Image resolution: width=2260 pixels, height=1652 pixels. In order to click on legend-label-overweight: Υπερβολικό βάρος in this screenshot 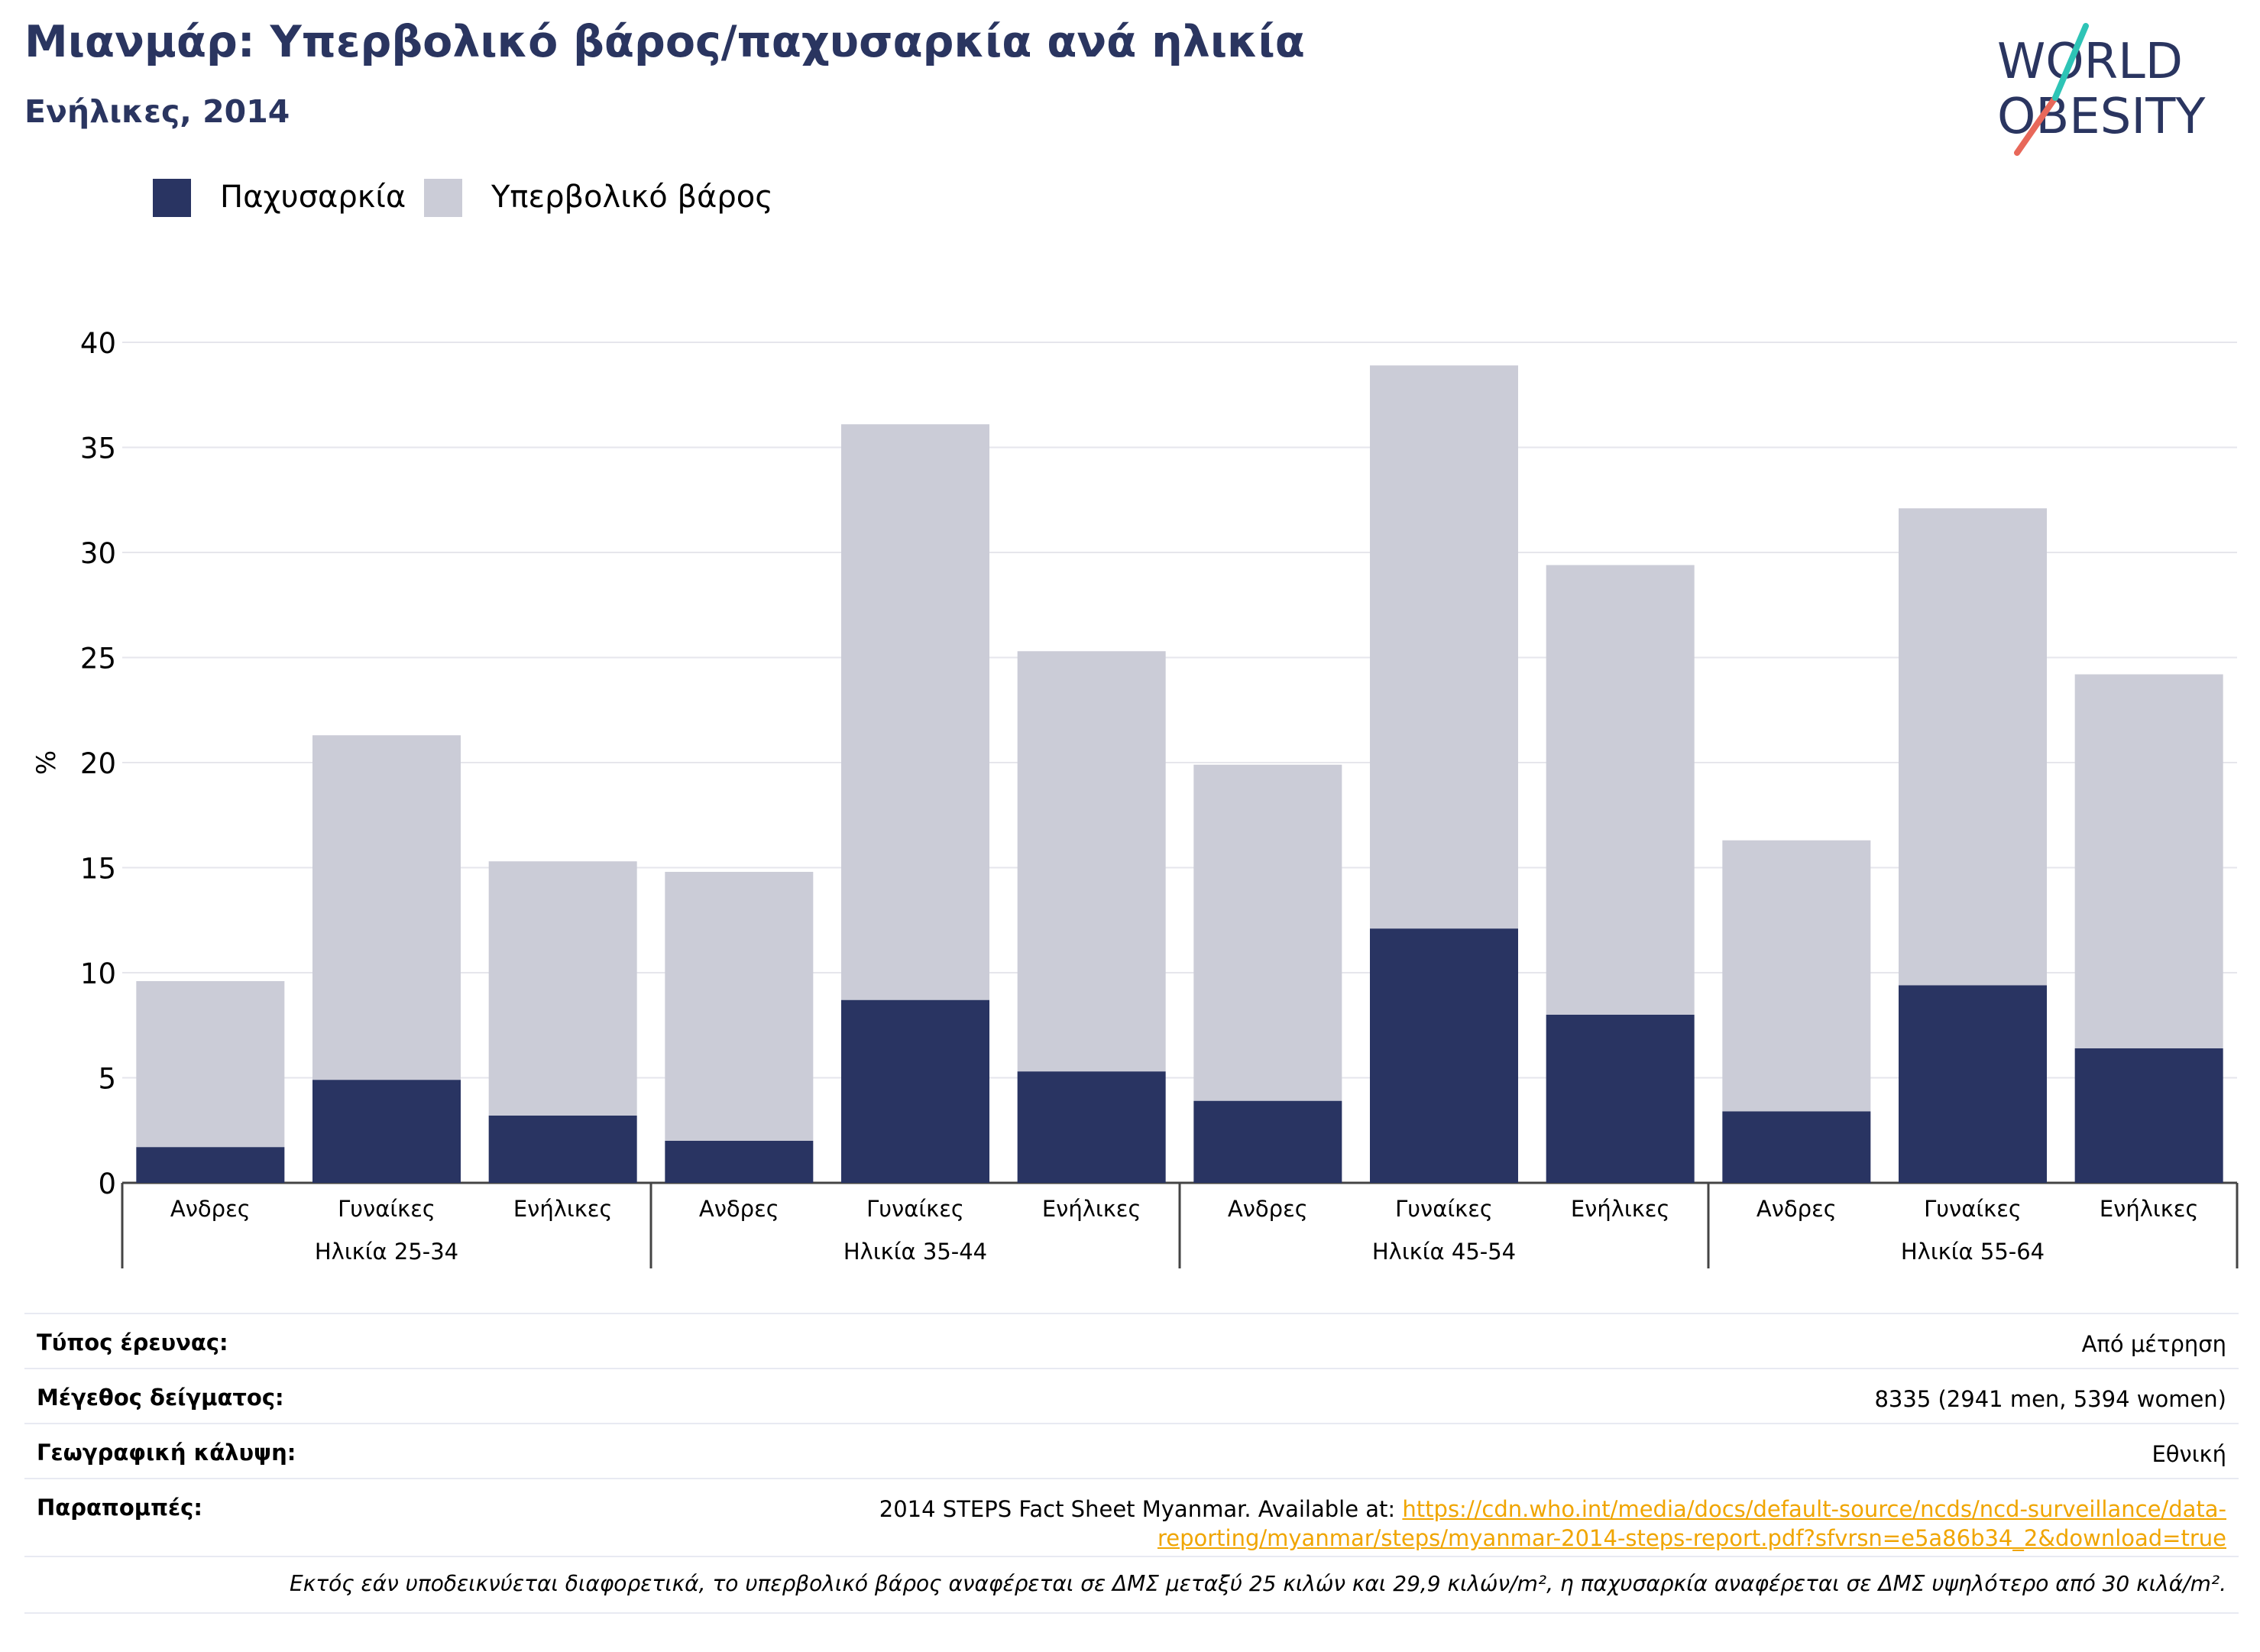, I will do `click(632, 197)`.